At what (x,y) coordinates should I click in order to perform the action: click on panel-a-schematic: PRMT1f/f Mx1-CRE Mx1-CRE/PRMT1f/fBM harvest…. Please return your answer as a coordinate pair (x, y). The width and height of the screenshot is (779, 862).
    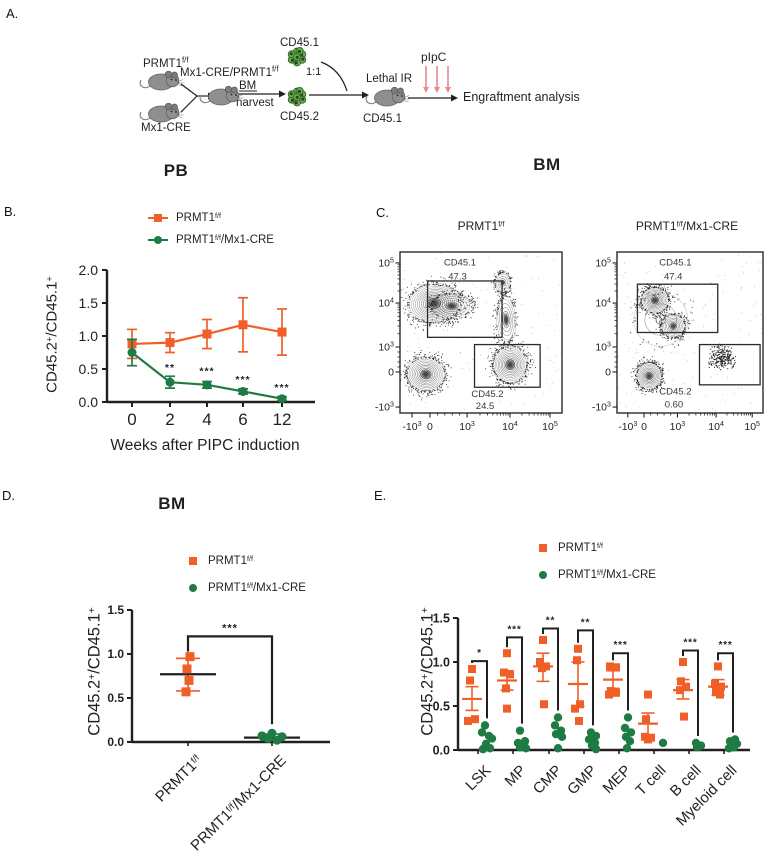
    Looking at the image, I should click on (359, 85).